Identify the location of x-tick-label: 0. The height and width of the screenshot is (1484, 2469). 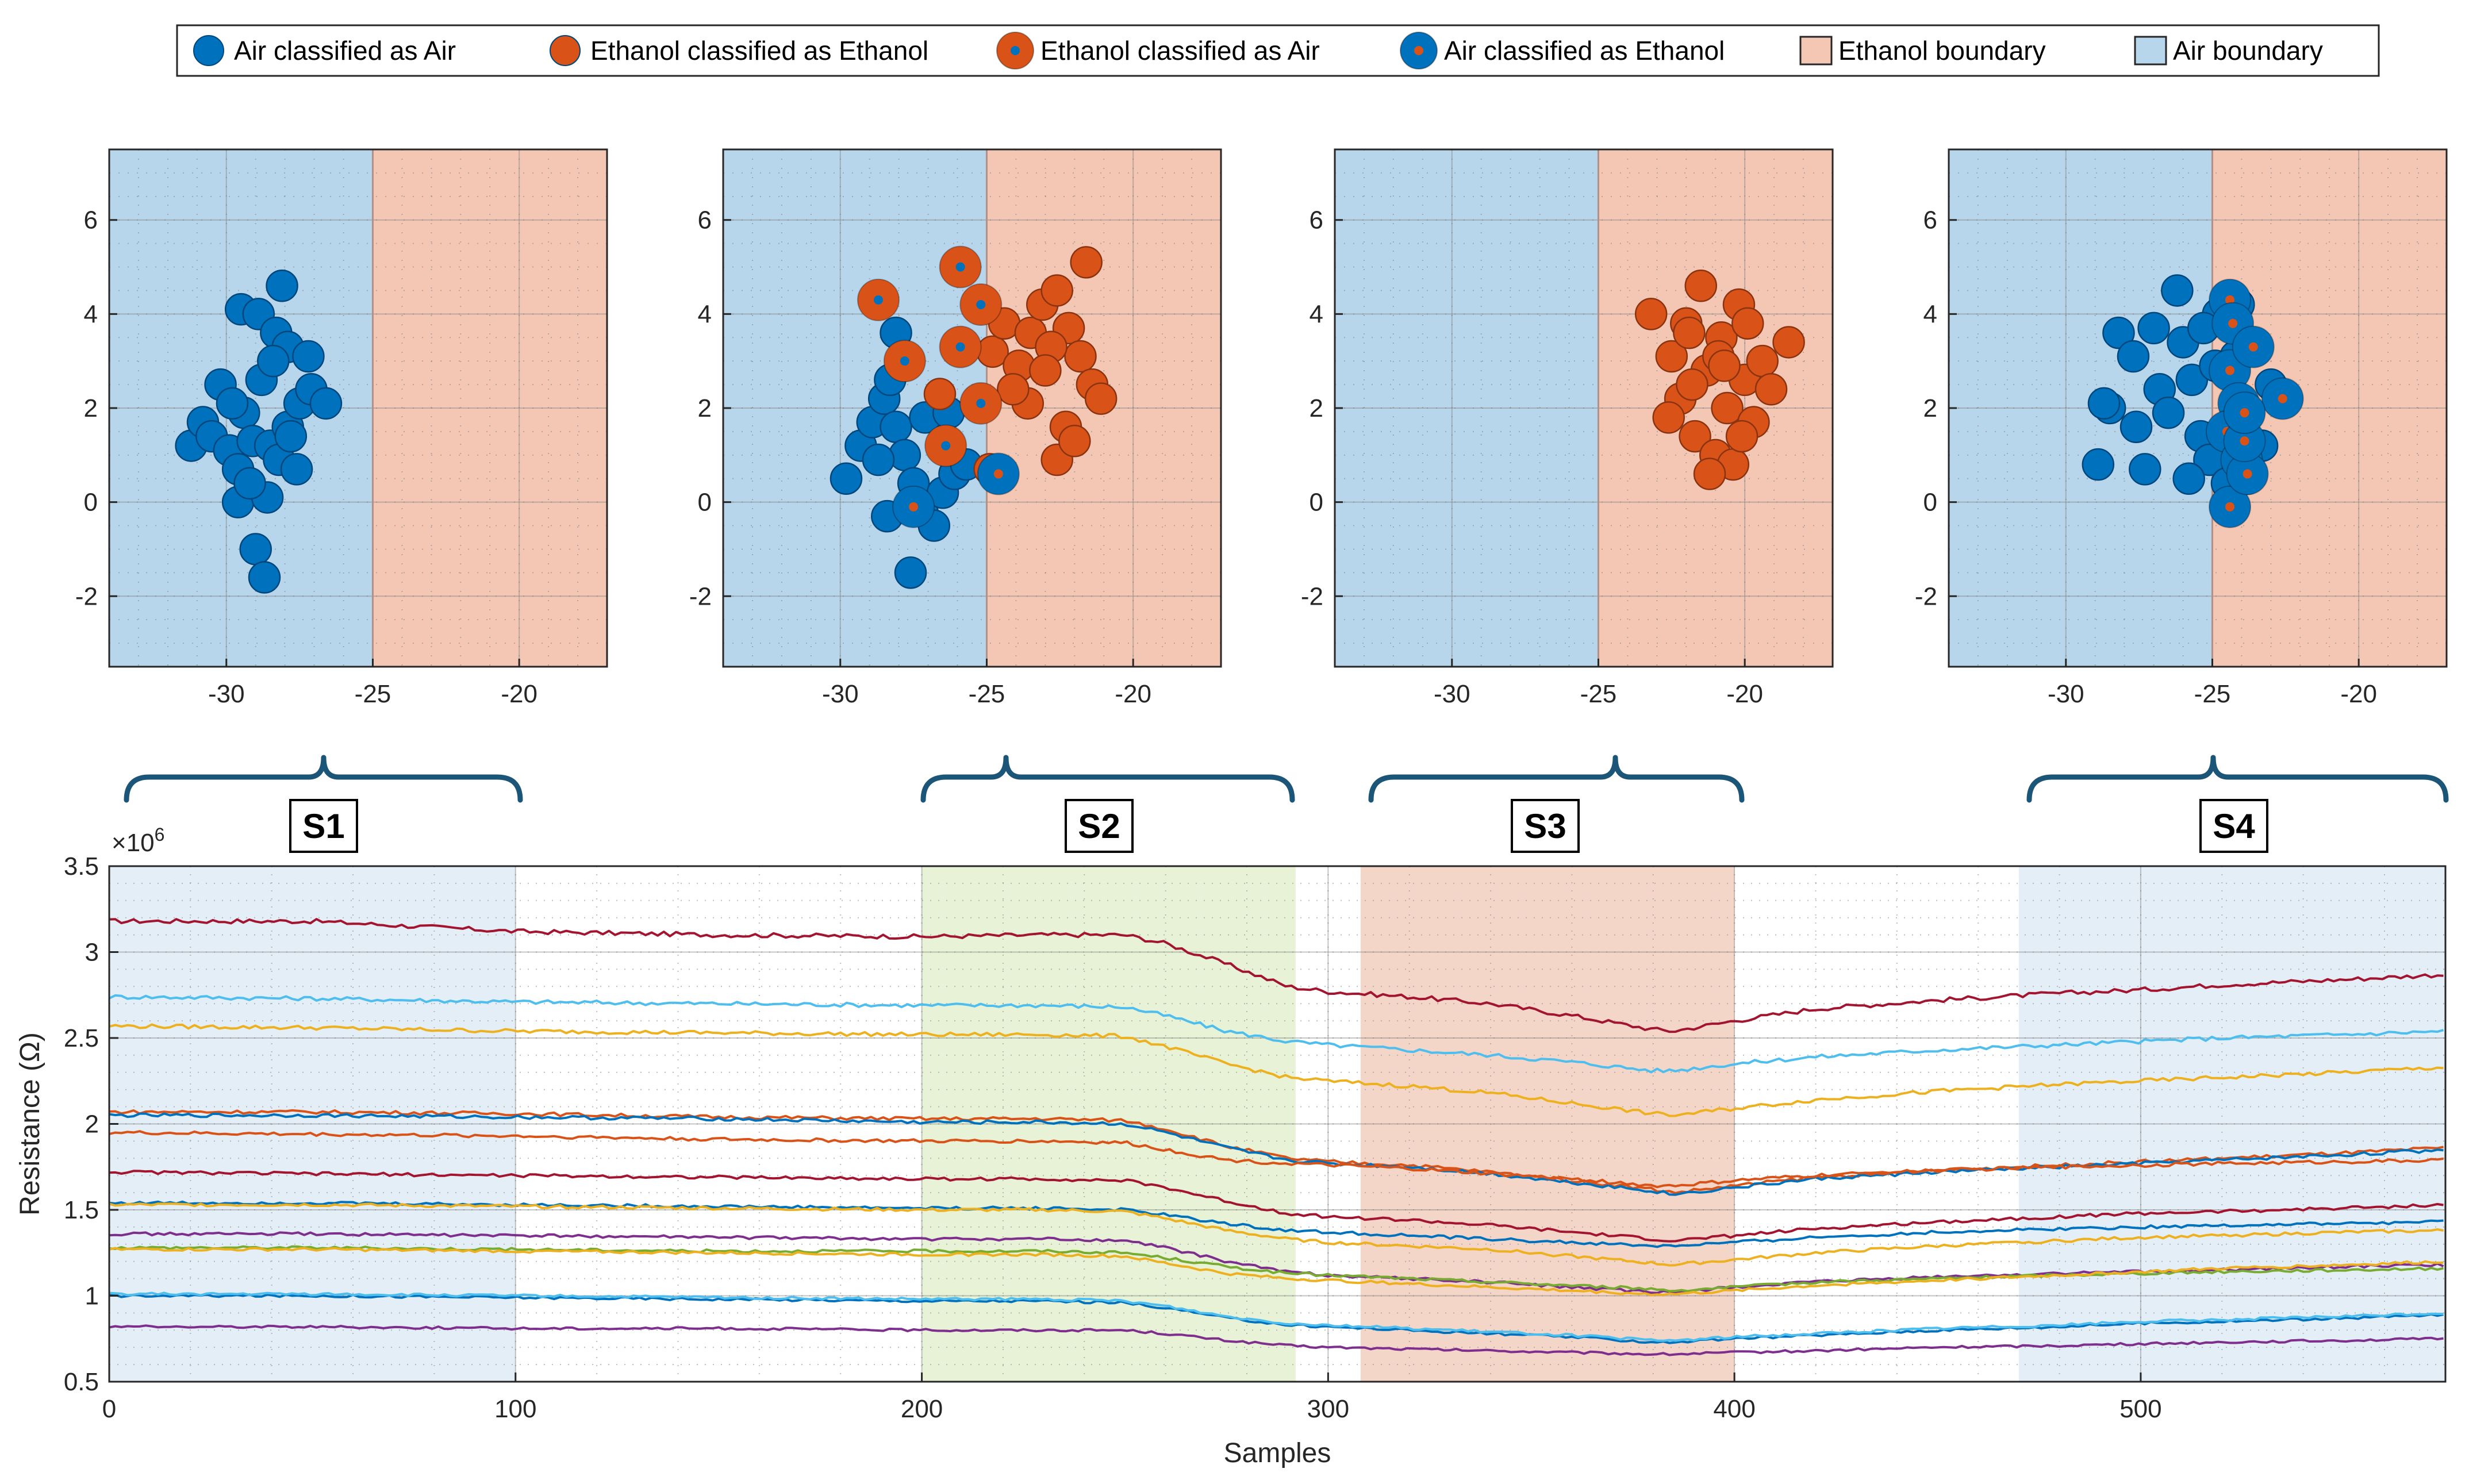
(109, 1409).